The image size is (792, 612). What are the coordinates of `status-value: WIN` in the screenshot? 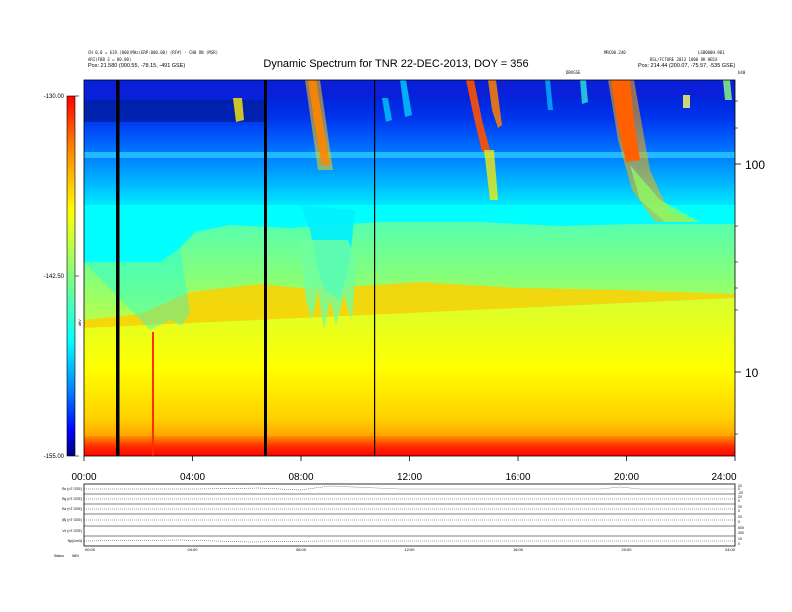 It's located at (75, 556).